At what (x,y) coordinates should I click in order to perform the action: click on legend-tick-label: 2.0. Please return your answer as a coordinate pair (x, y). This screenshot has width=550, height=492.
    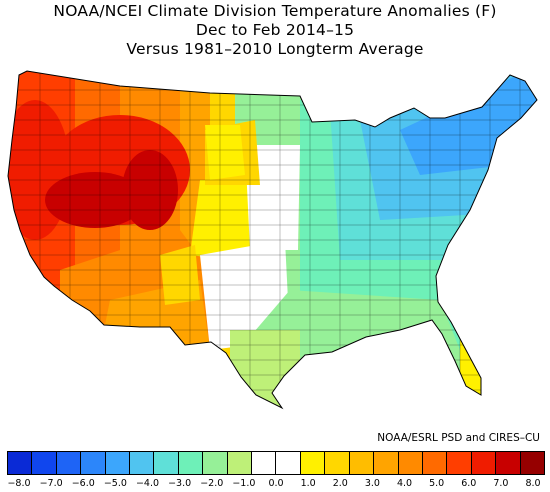
    Looking at the image, I should click on (340, 483).